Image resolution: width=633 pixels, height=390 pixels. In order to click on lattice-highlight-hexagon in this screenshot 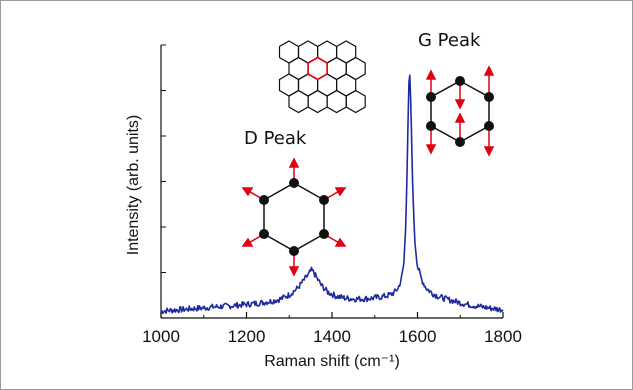, I will do `click(317, 68)`.